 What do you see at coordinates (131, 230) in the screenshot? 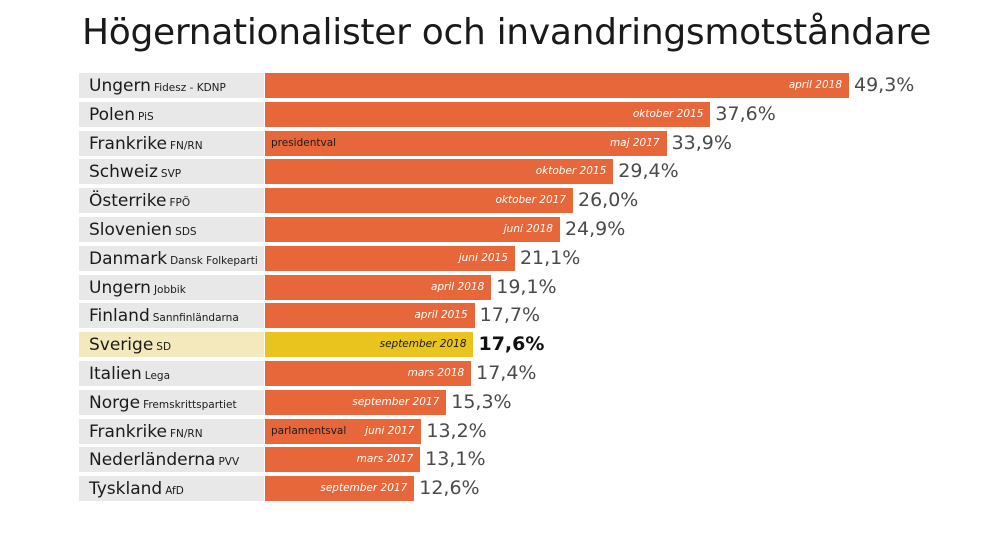
I see `country-label: Slovenien` at bounding box center [131, 230].